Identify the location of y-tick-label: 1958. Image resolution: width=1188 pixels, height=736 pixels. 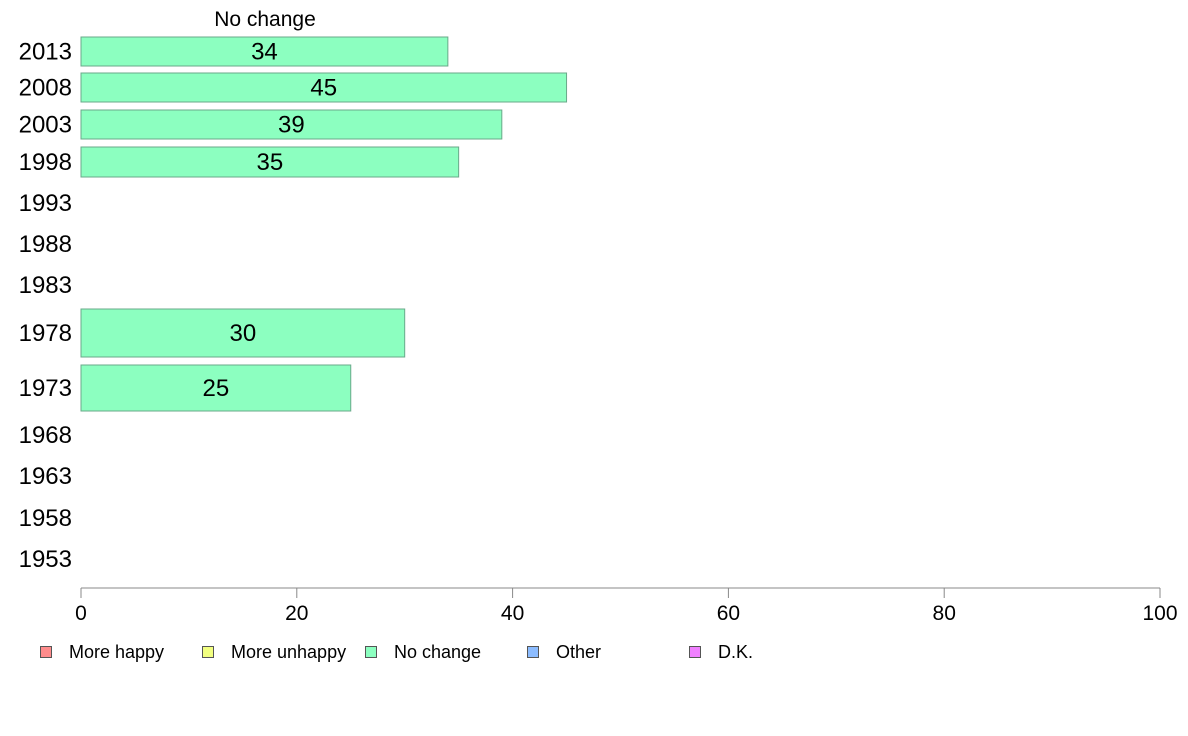
(45, 518).